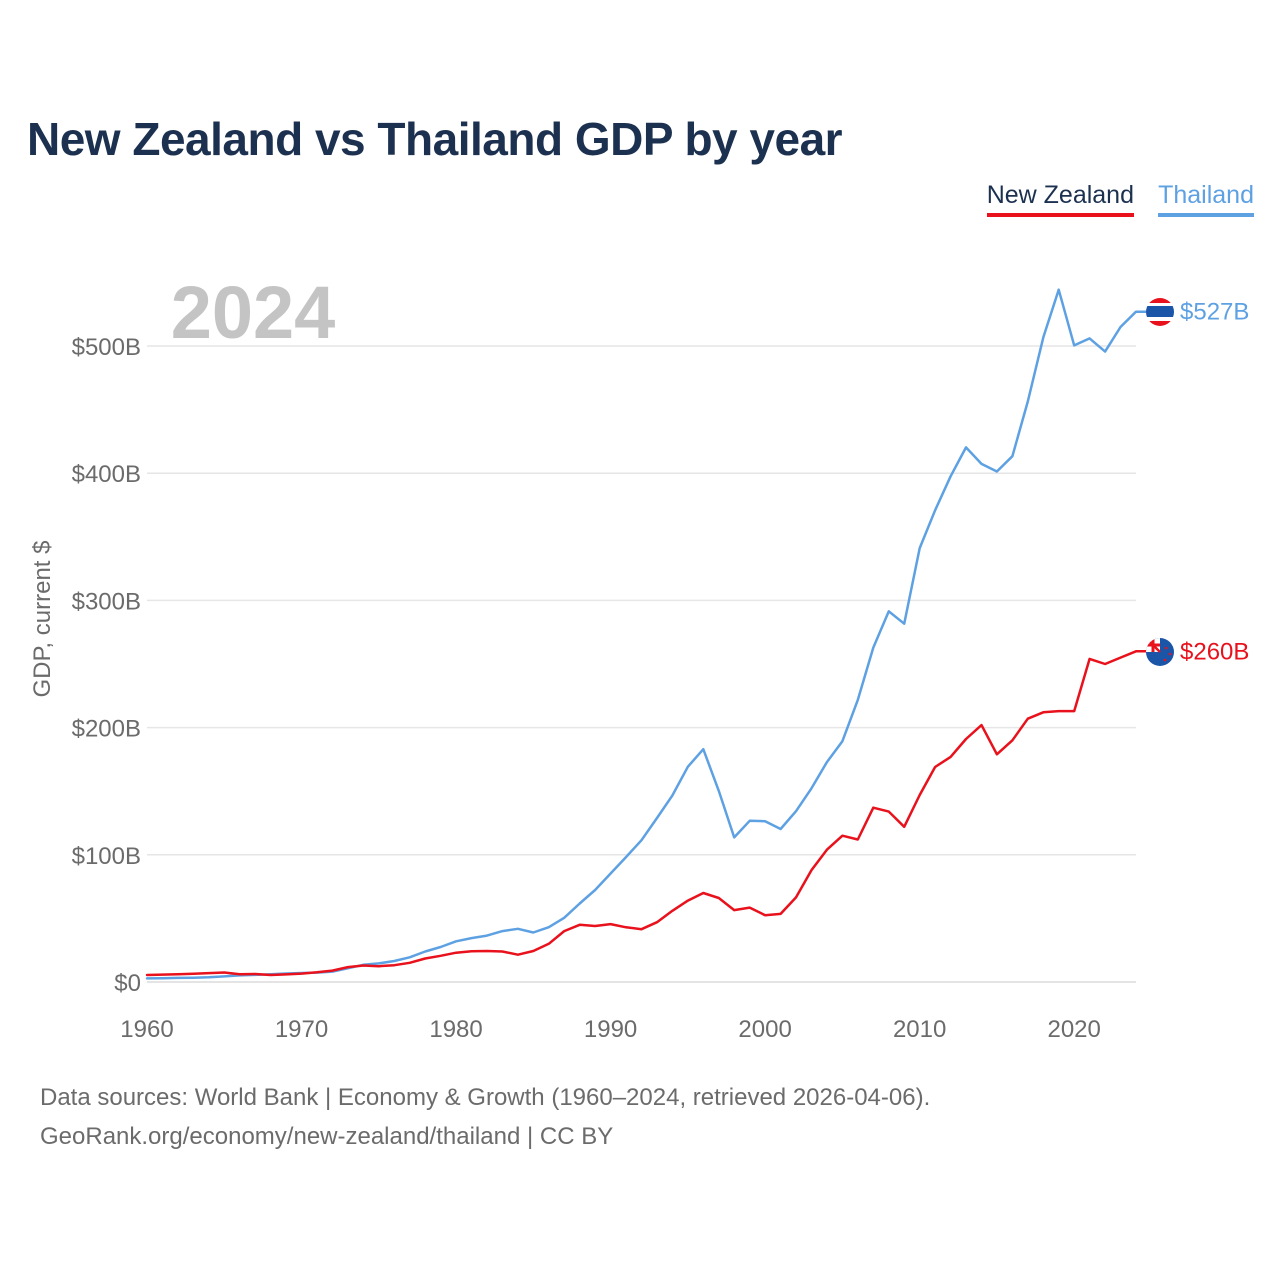  I want to click on x-tick-label: 1970, so click(301, 1029).